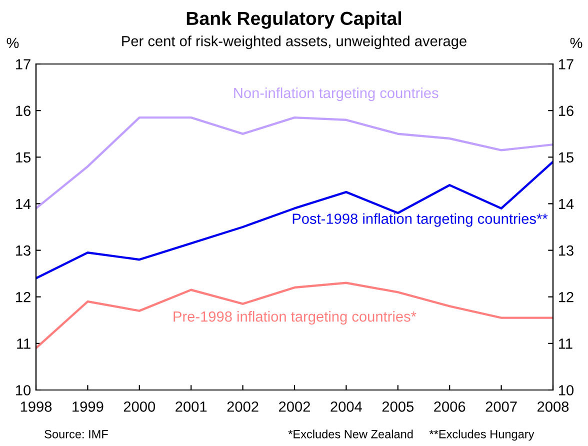 The height and width of the screenshot is (446, 588). I want to click on series-label: Non-inflation targeting countries, so click(336, 94).